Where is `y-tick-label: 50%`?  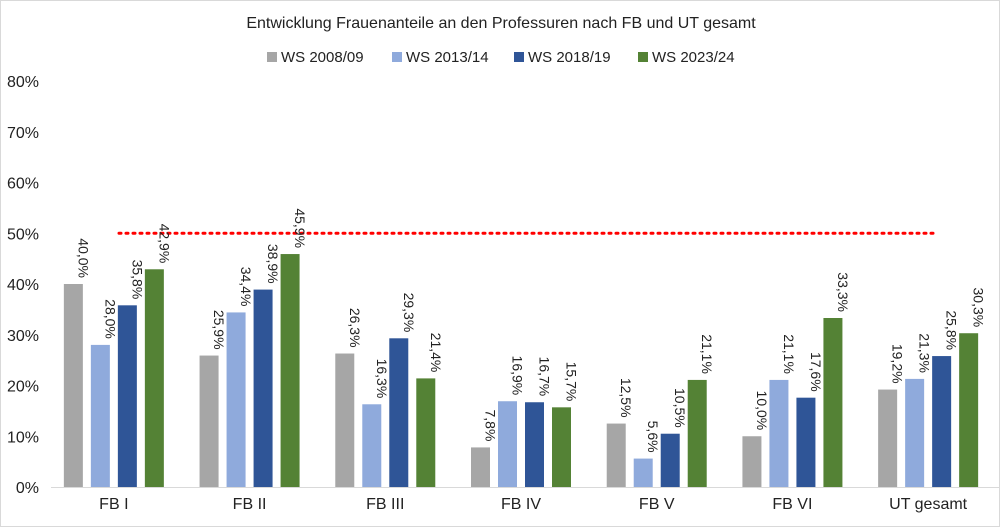
y-tick-label: 50% is located at coordinates (23, 234).